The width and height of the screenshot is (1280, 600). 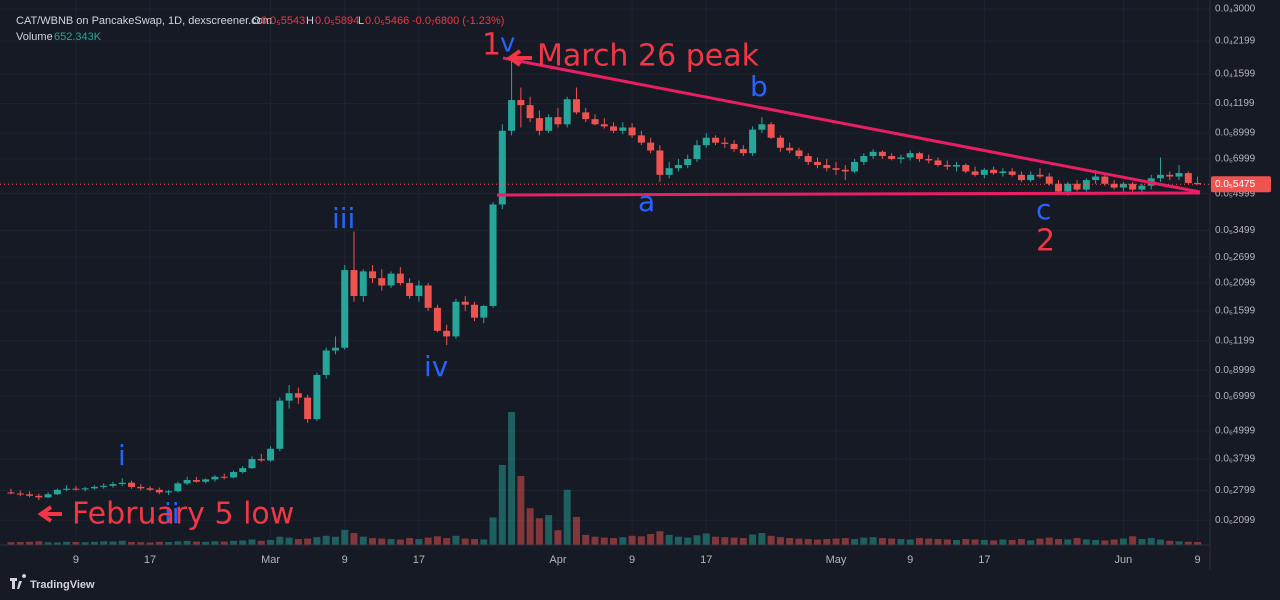 What do you see at coordinates (1235, 133) in the screenshot?
I see `y-tick-label: 0.0₅8999` at bounding box center [1235, 133].